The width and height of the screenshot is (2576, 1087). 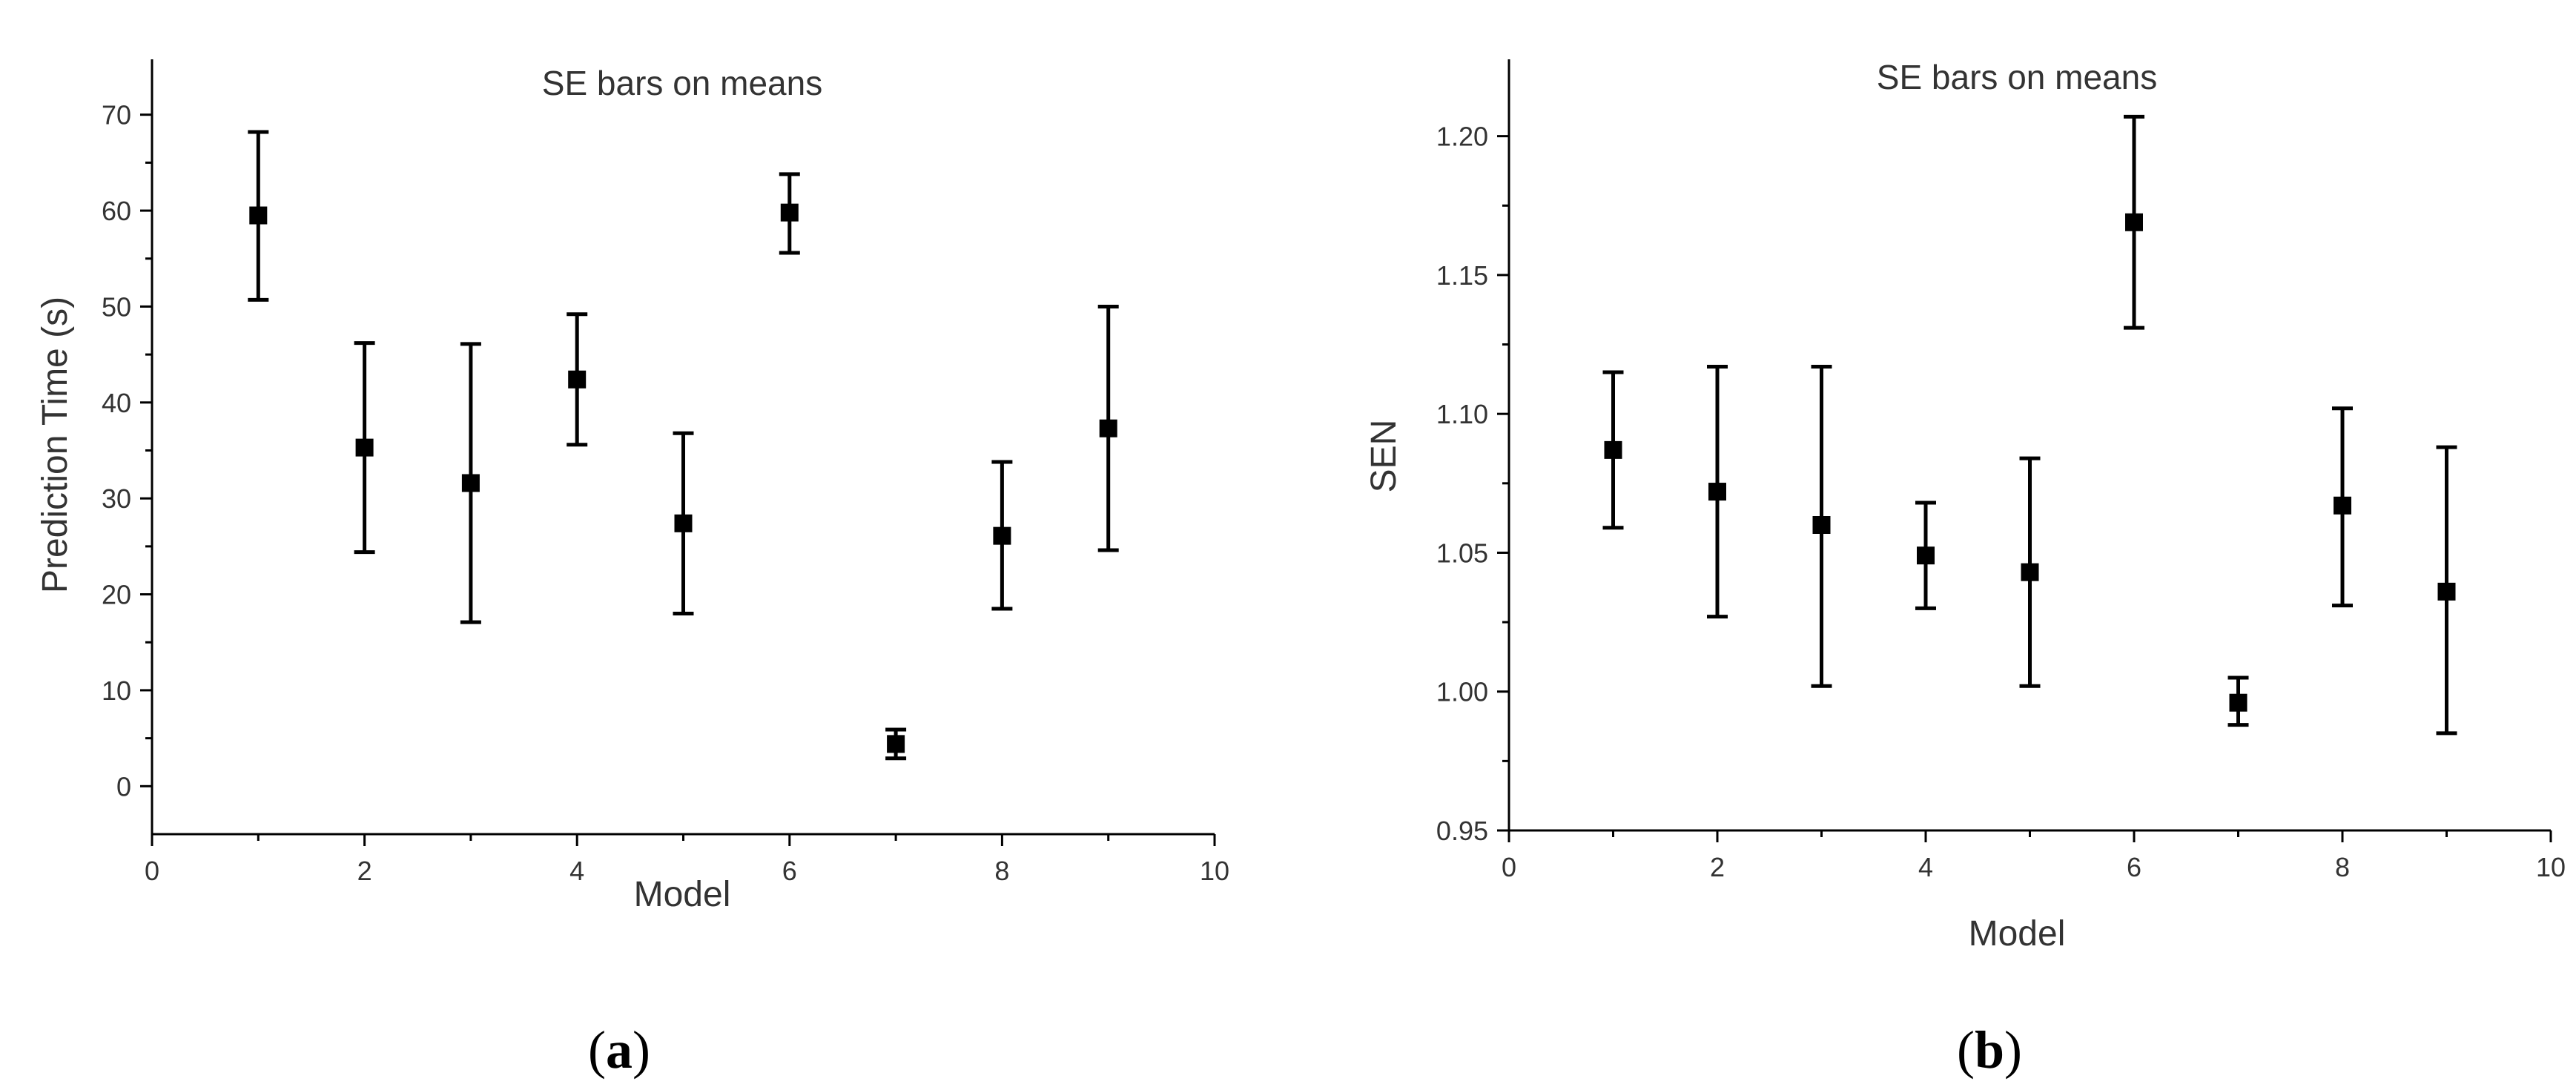 What do you see at coordinates (1462, 414) in the screenshot?
I see `y-tick-label: 1.10` at bounding box center [1462, 414].